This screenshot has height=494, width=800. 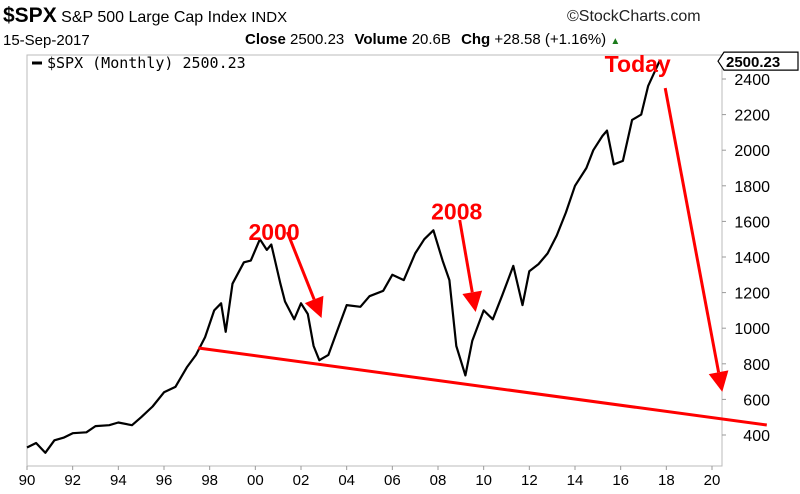 I want to click on annotation-label-today: Today, so click(x=638, y=64).